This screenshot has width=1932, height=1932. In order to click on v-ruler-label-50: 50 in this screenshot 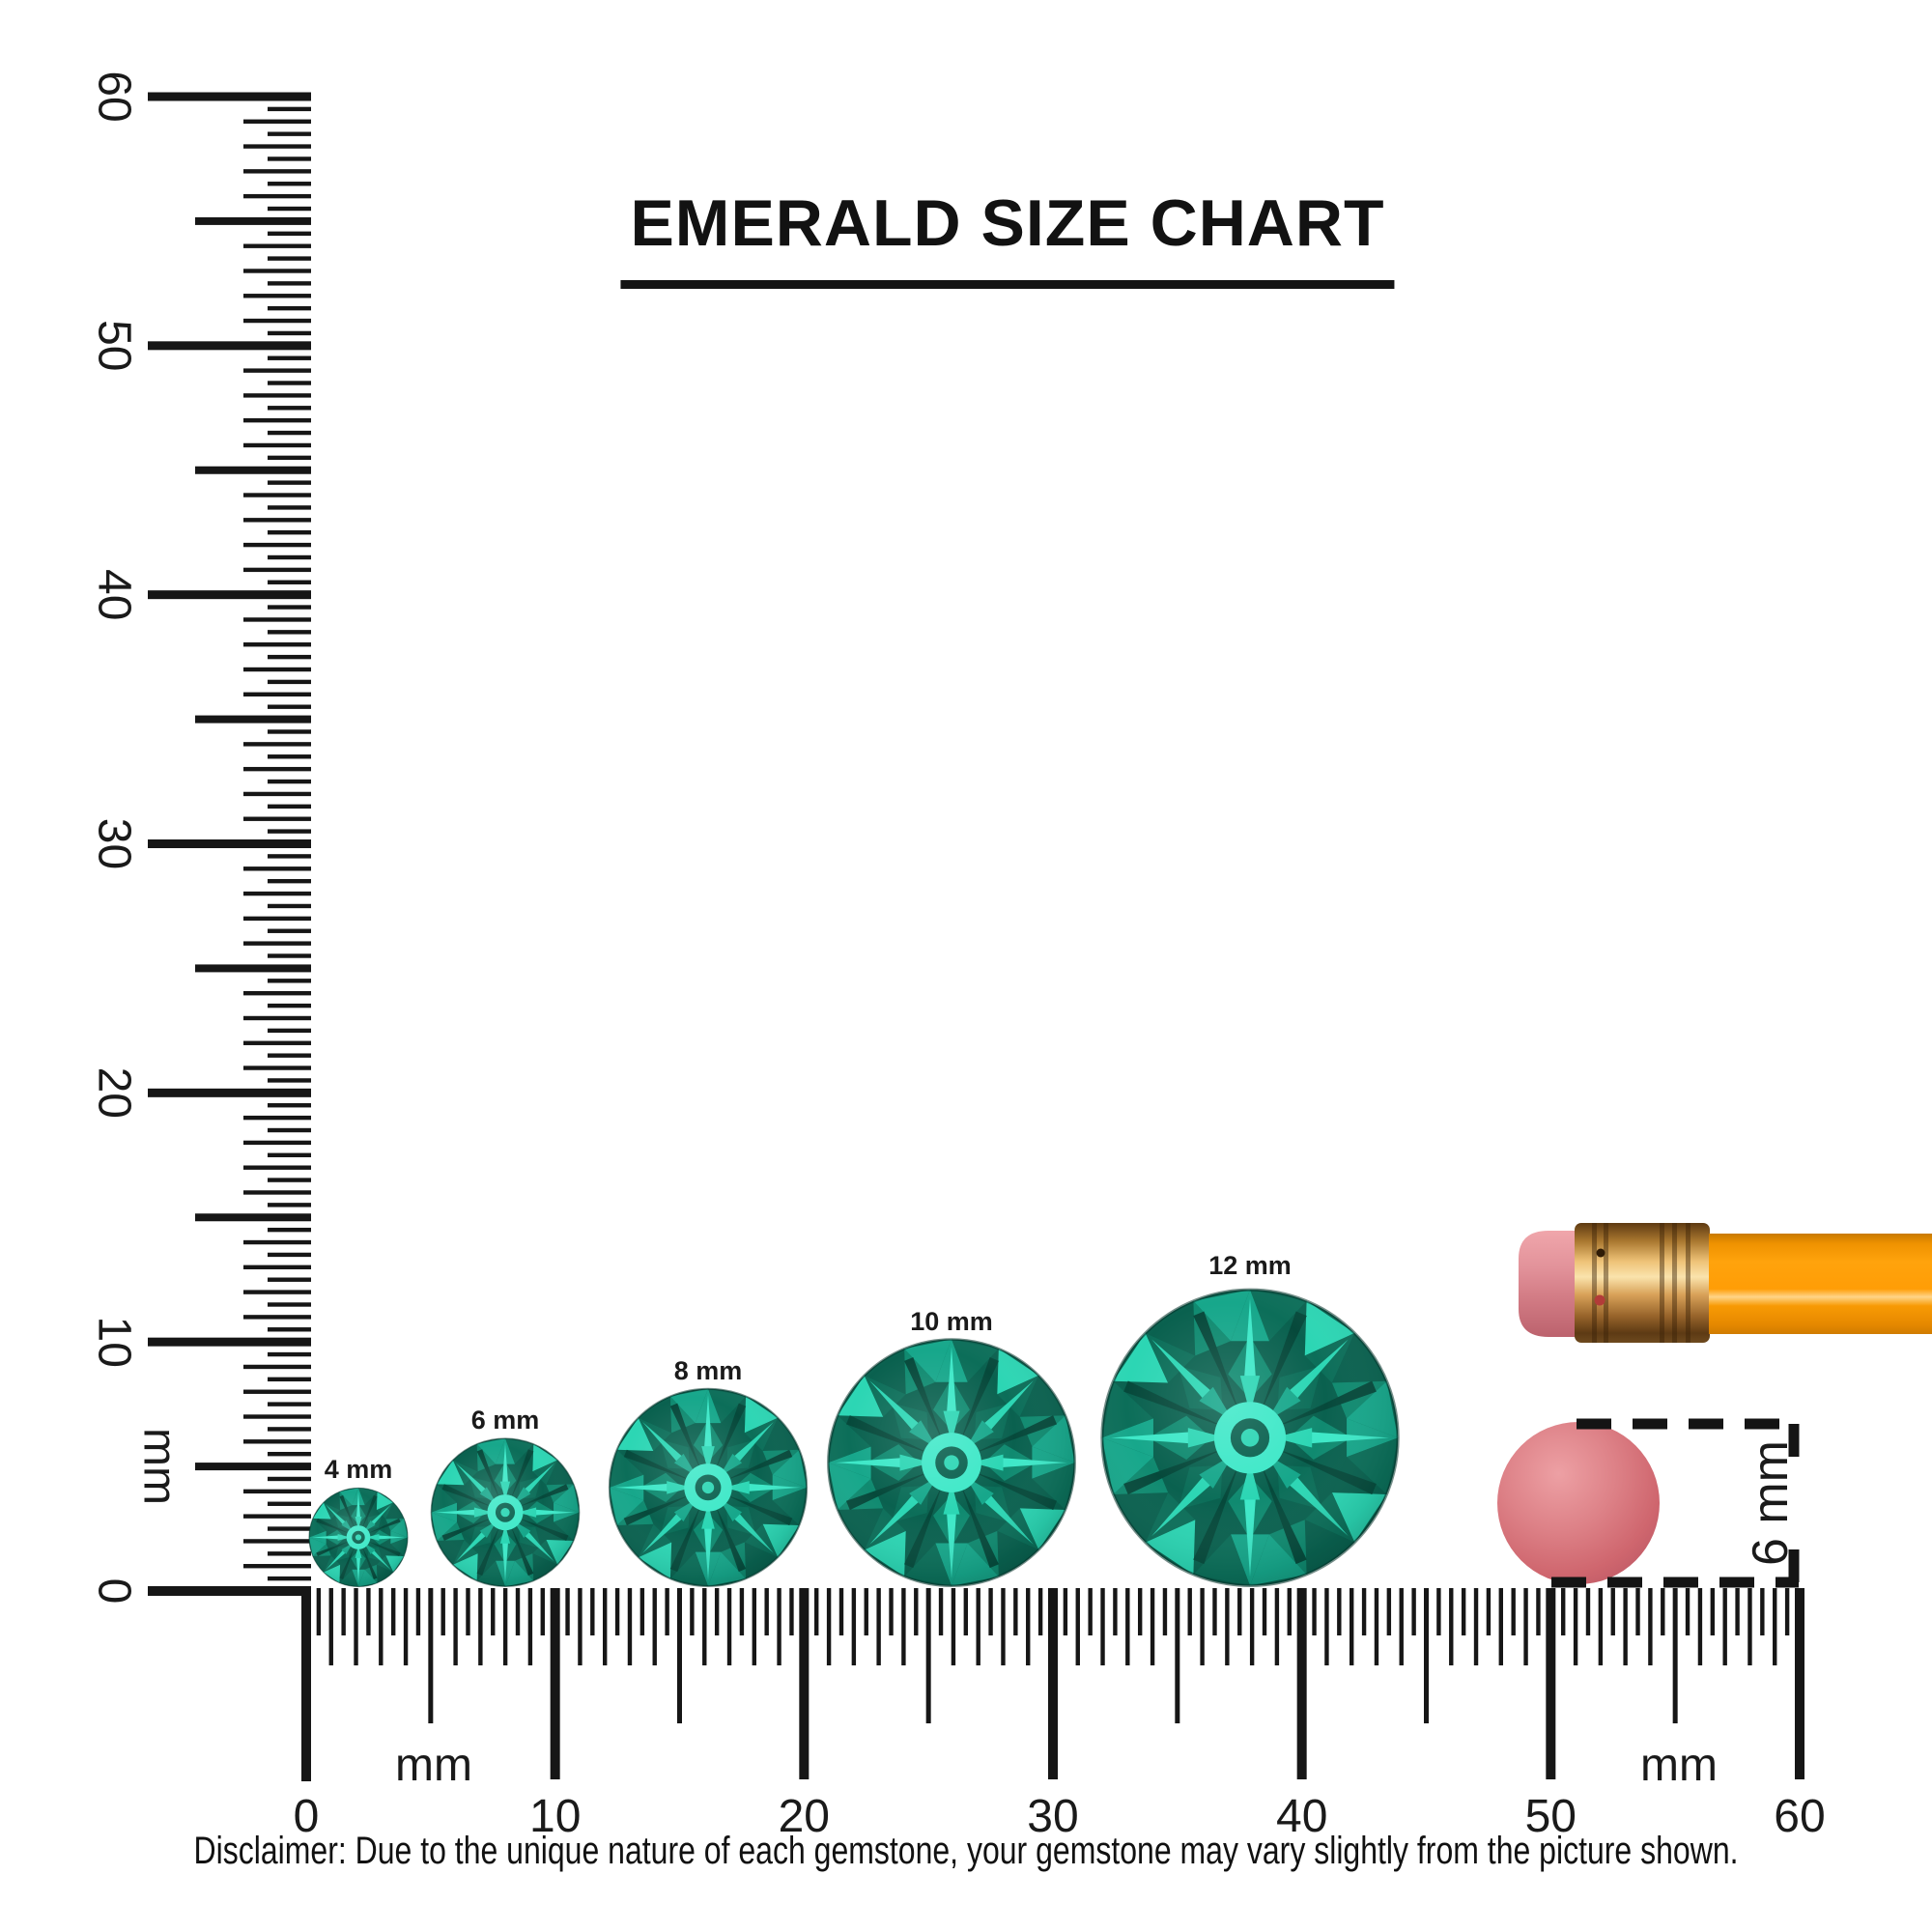, I will do `click(114, 345)`.